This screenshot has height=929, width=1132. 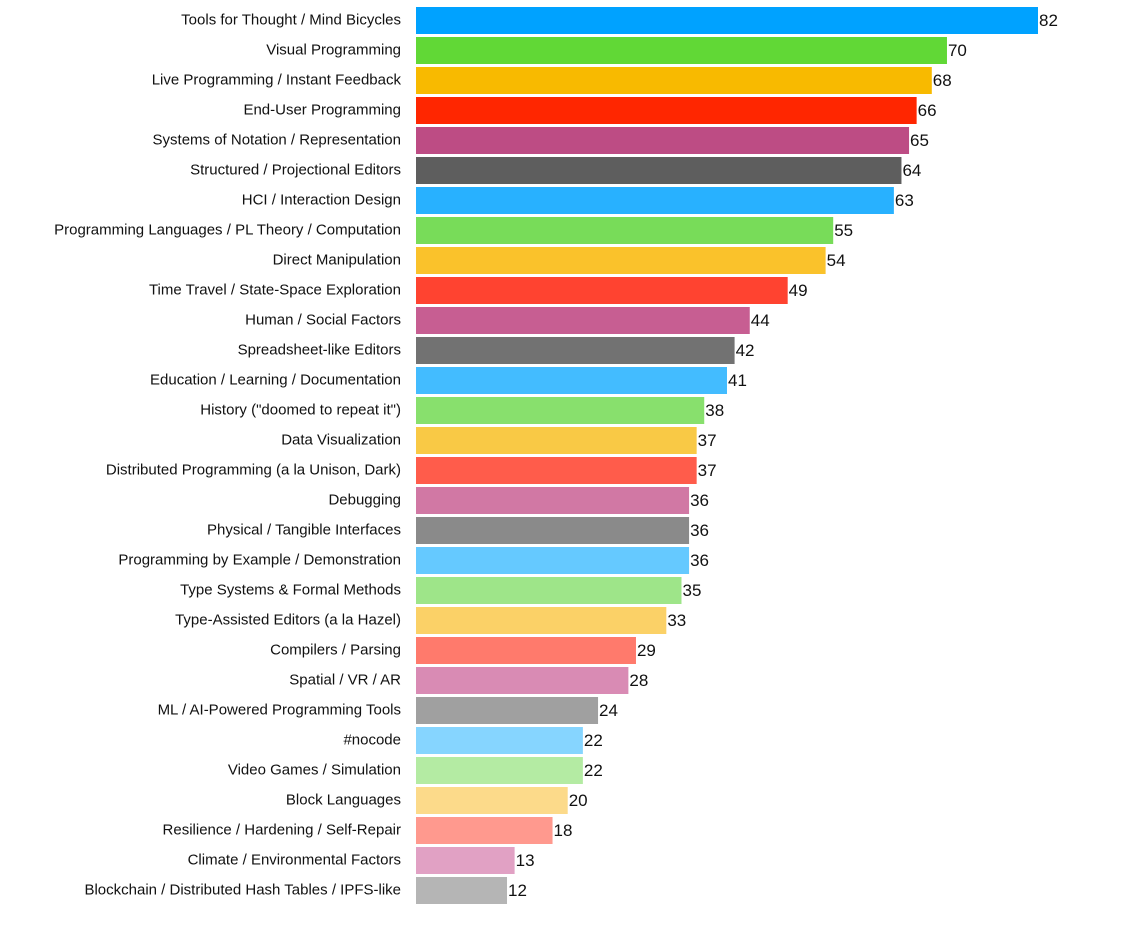 I want to click on category-label: Debugging, so click(x=364, y=499).